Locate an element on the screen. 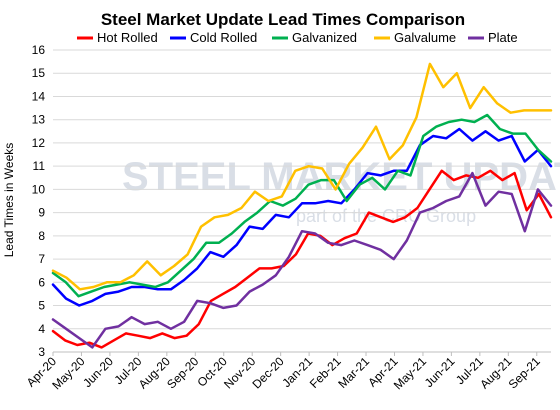 The width and height of the screenshot is (560, 410). legend-label-galvanized: Galvanized is located at coordinates (324, 37).